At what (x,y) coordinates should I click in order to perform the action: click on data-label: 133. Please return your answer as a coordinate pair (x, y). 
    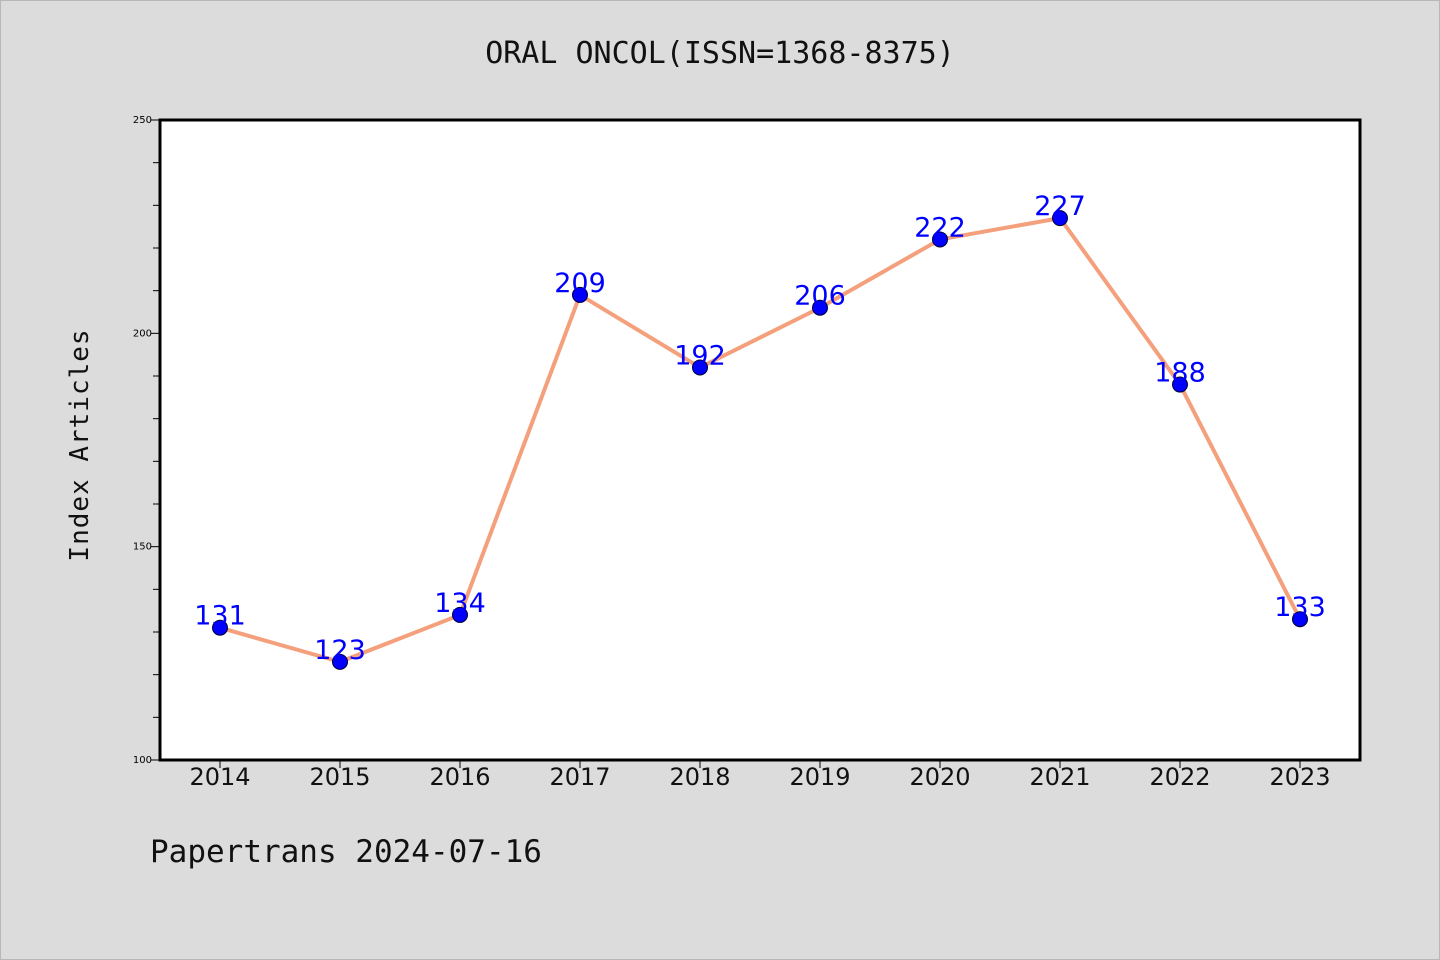
    Looking at the image, I should click on (1300, 607).